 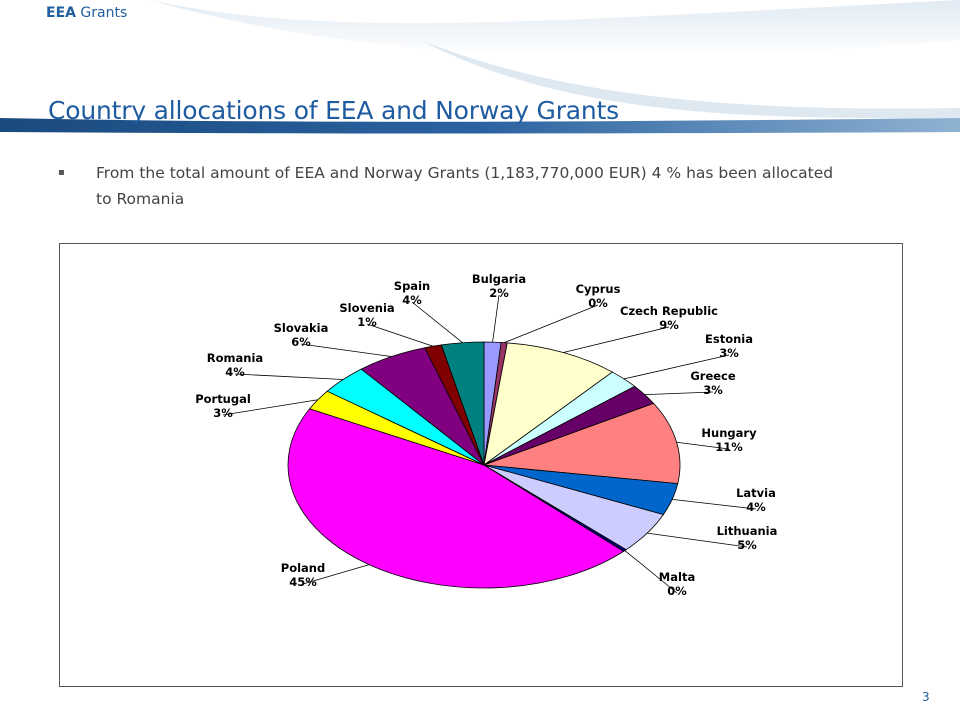 I want to click on slice-label-estonia: Estonia 3%, so click(x=729, y=346).